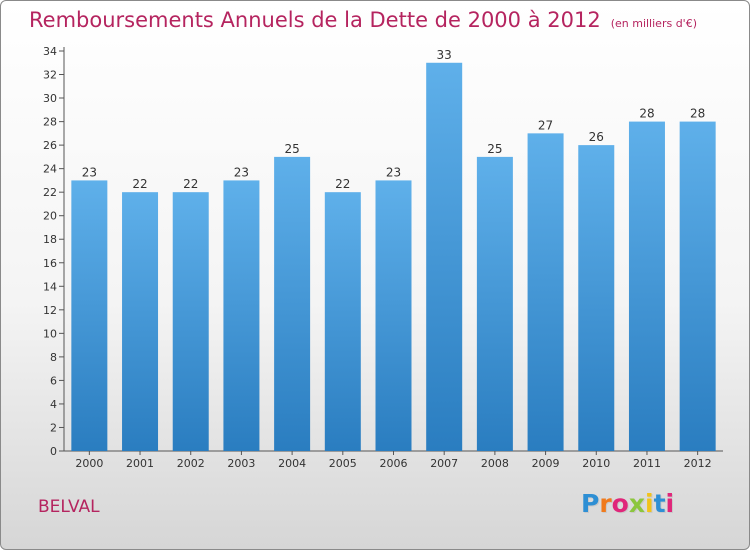 The height and width of the screenshot is (550, 750). What do you see at coordinates (140, 463) in the screenshot?
I see `x-tick-label: 2001` at bounding box center [140, 463].